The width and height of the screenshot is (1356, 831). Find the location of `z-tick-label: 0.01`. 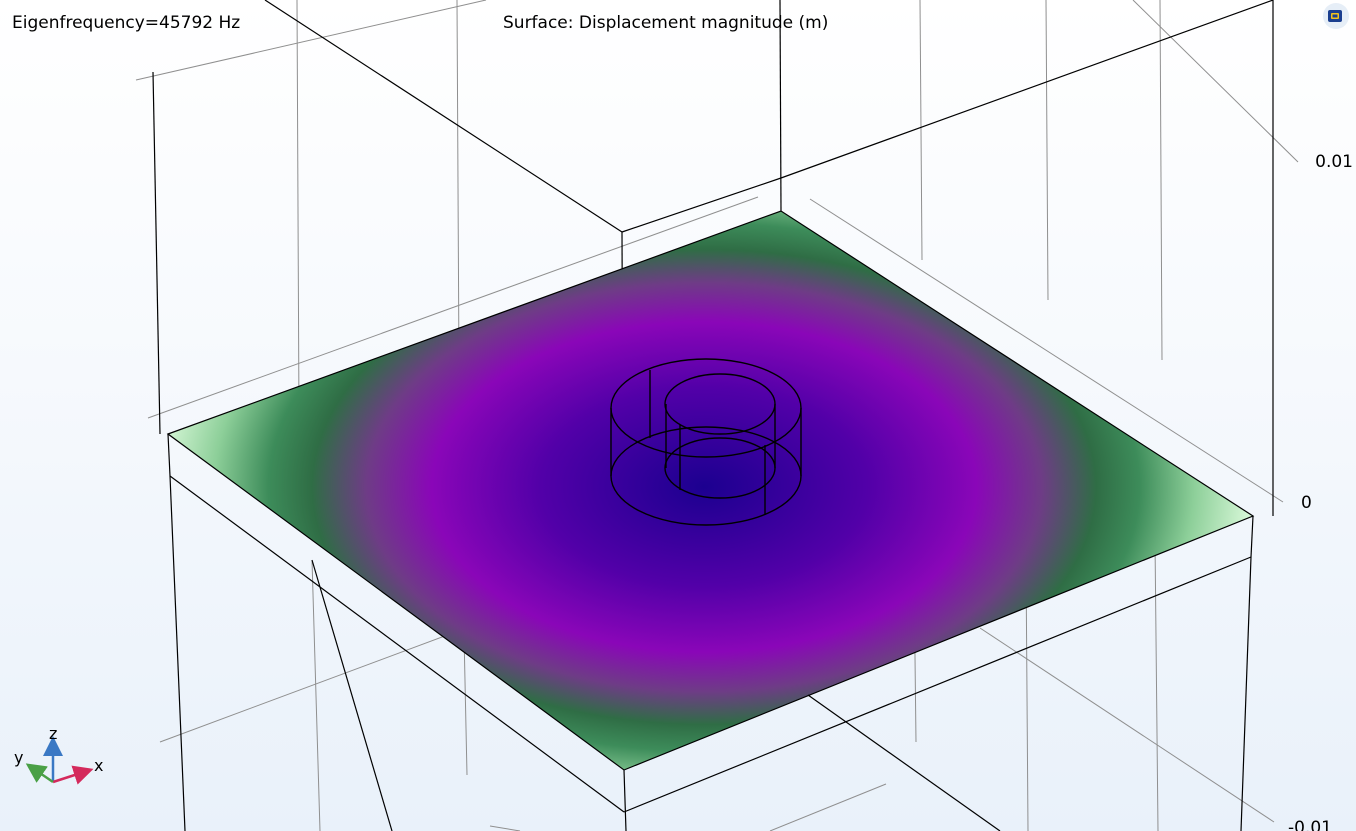

z-tick-label: 0.01 is located at coordinates (1334, 162).